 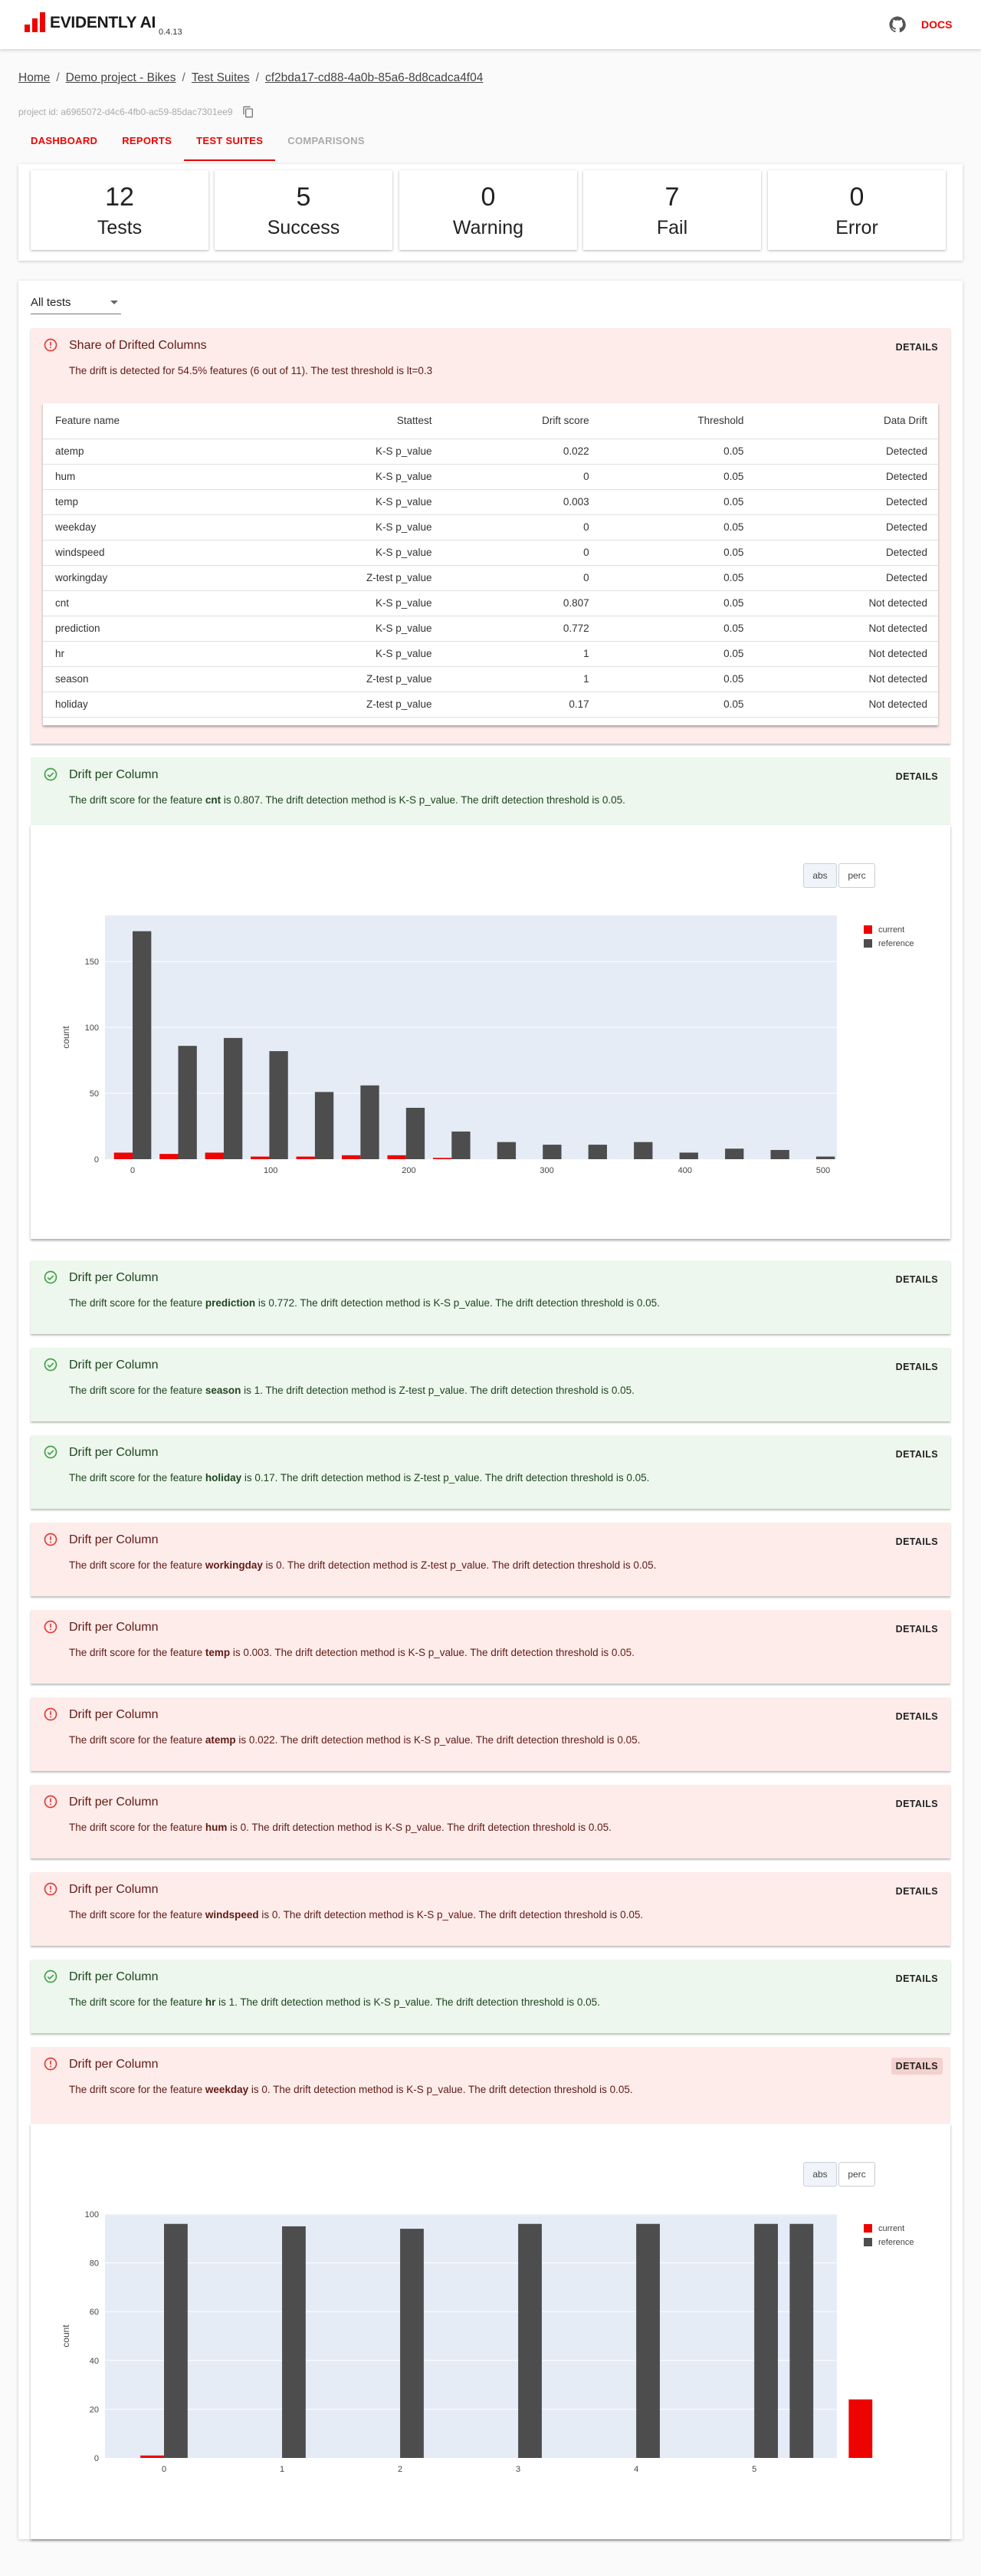 What do you see at coordinates (64, 141) in the screenshot?
I see `tab-dashboard: DASHBOARD` at bounding box center [64, 141].